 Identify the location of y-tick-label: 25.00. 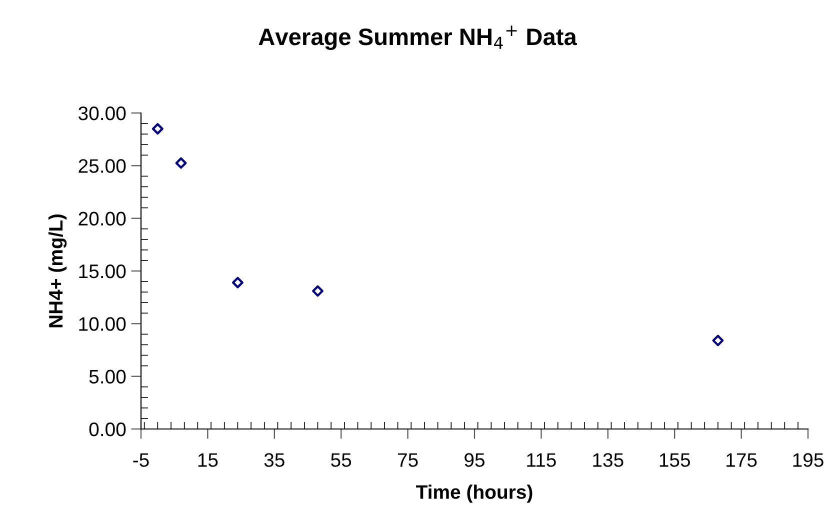
(102, 166).